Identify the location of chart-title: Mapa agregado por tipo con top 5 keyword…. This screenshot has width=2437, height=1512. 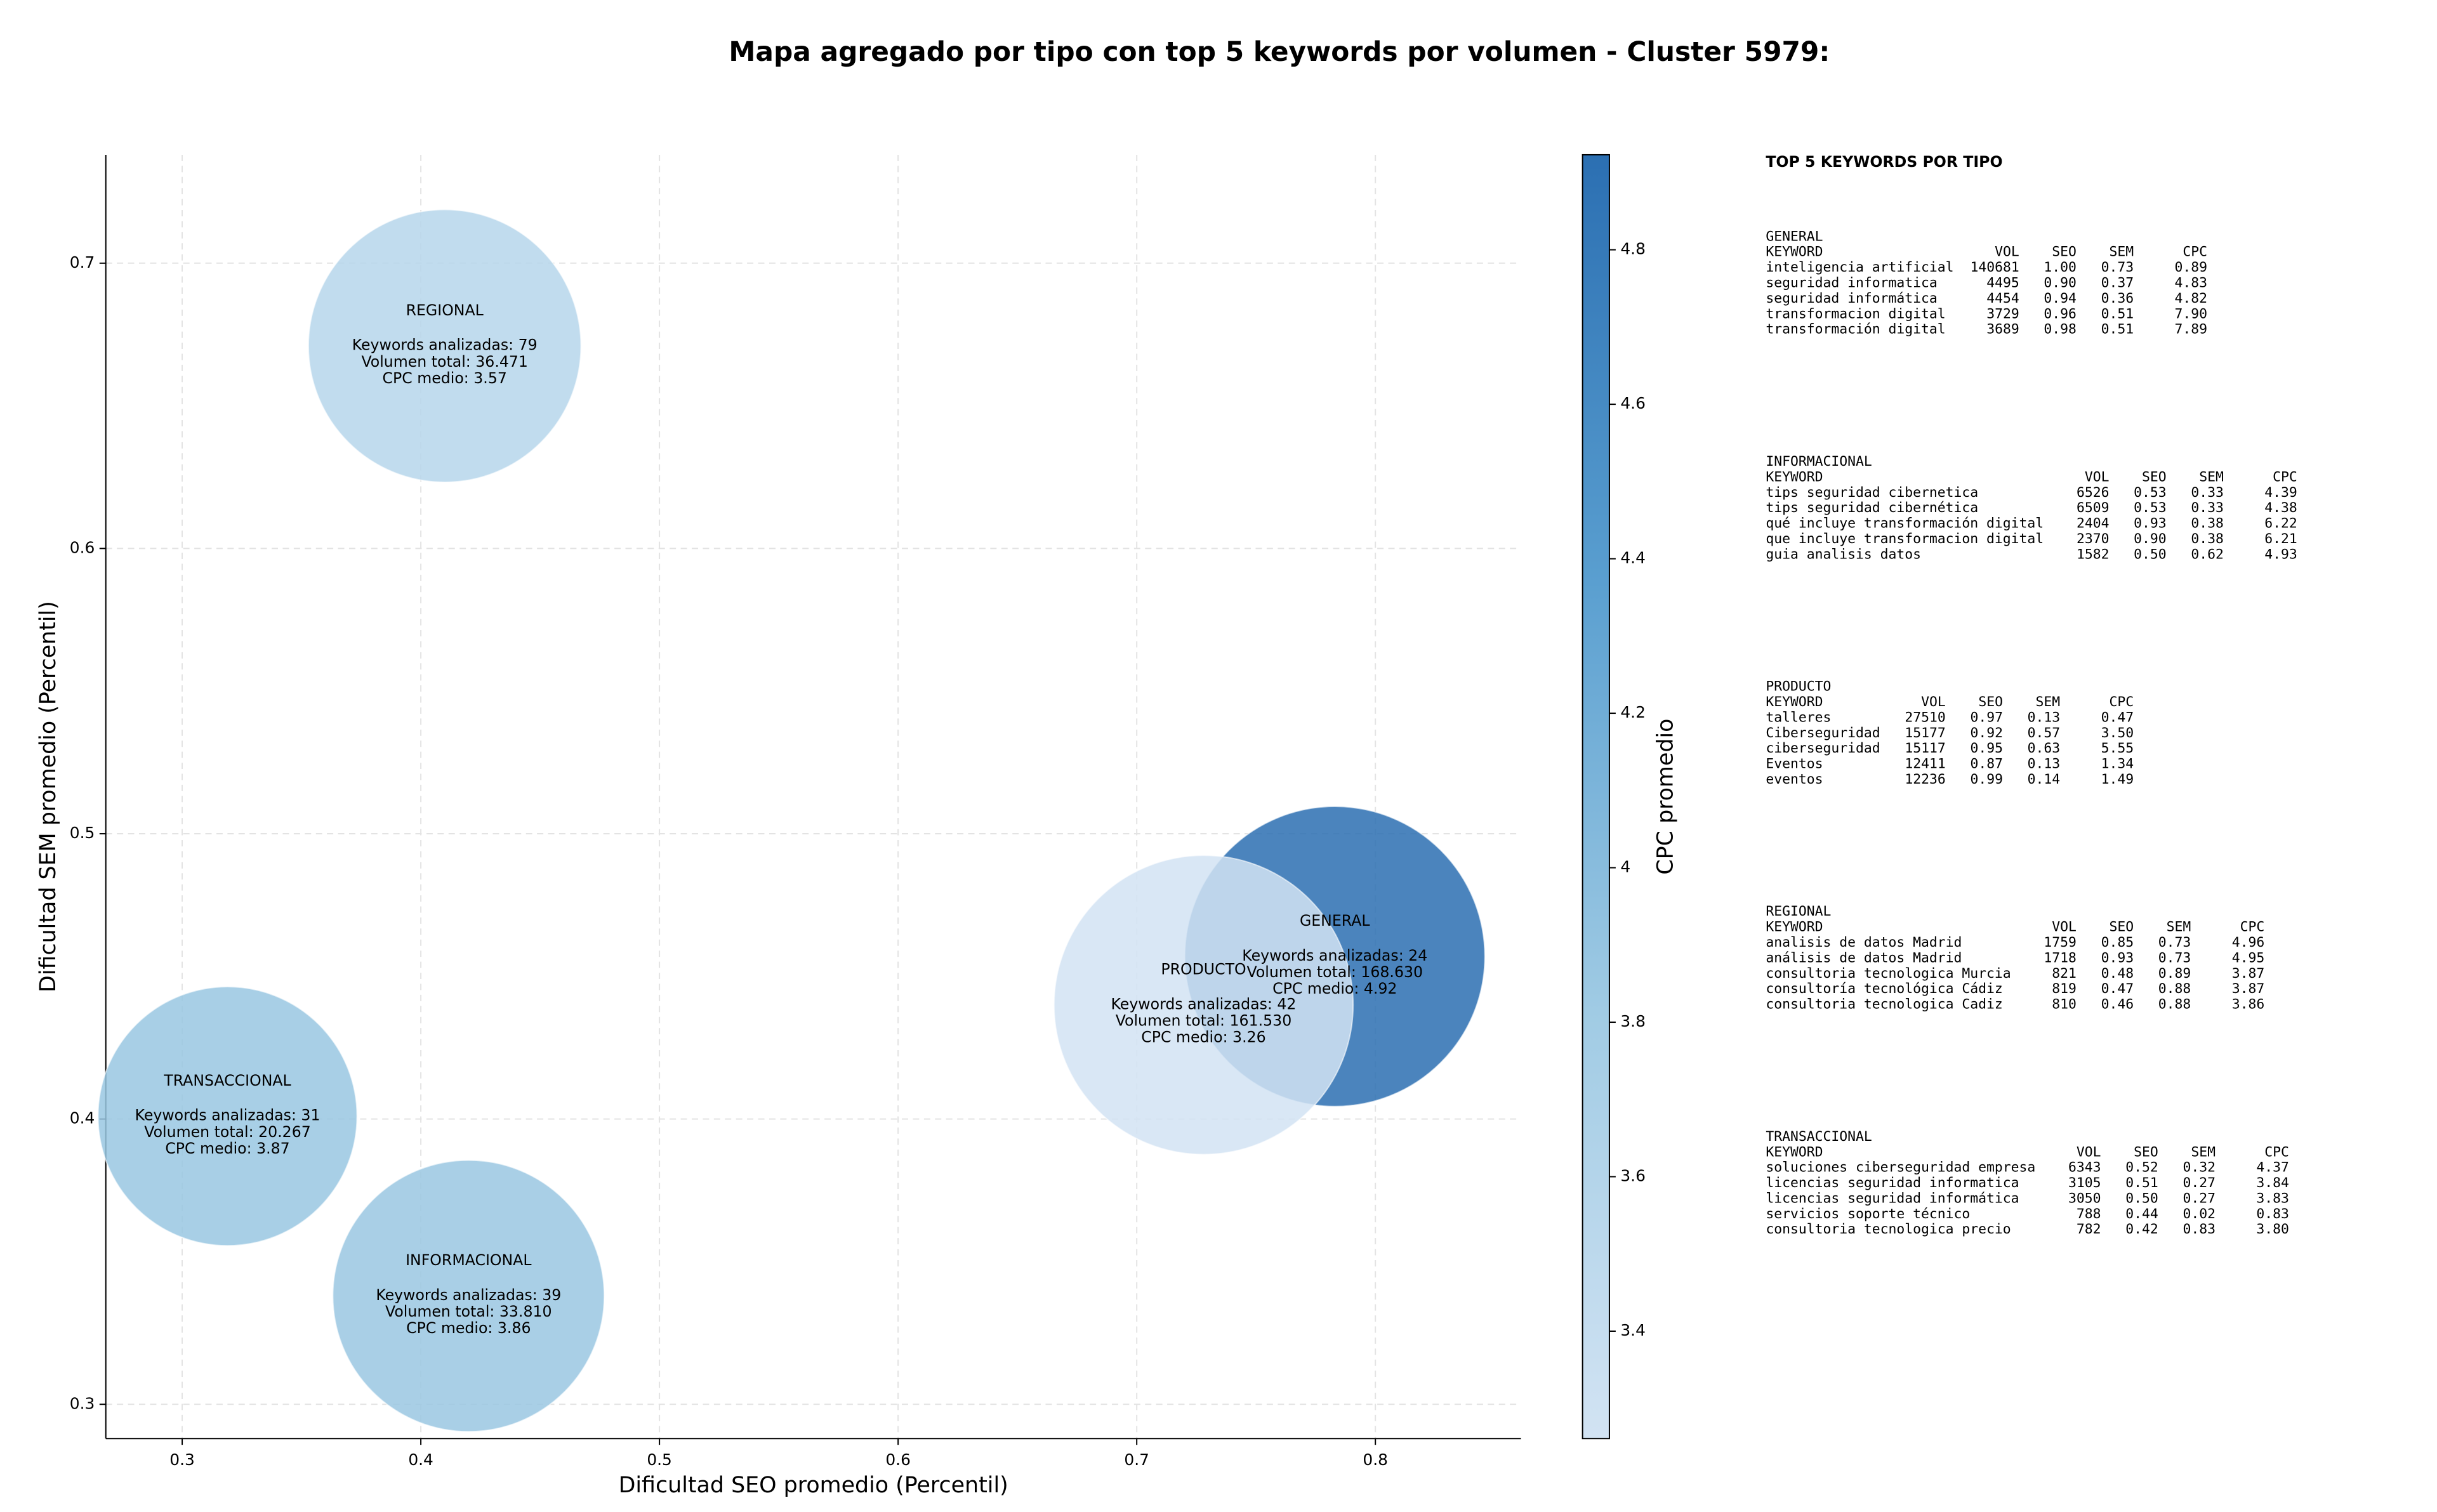
(1279, 52).